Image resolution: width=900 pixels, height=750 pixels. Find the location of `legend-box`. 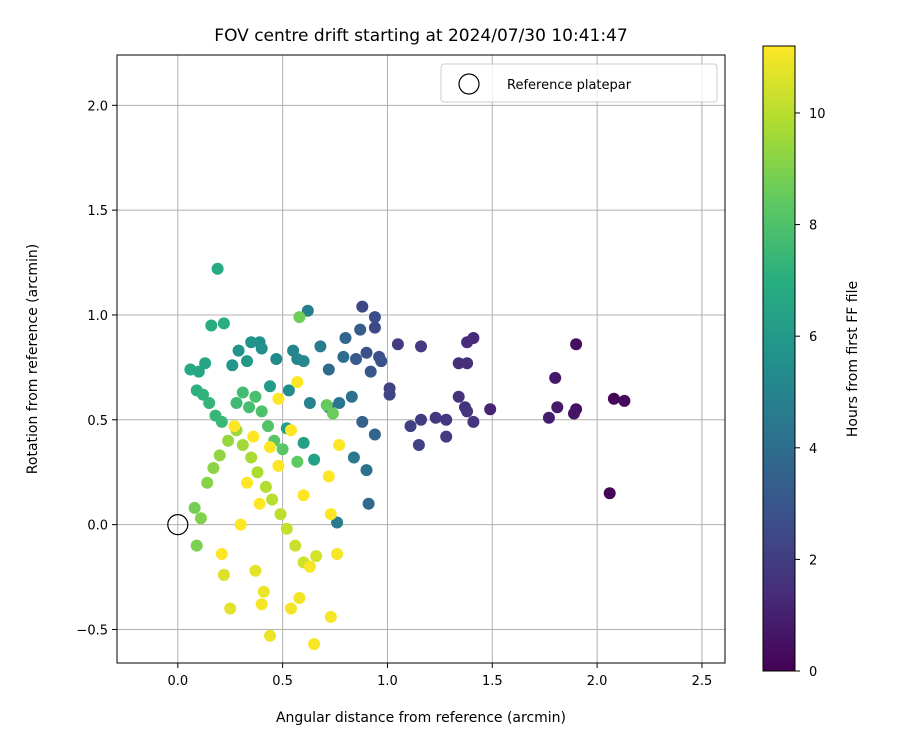

legend-box is located at coordinates (579, 83).